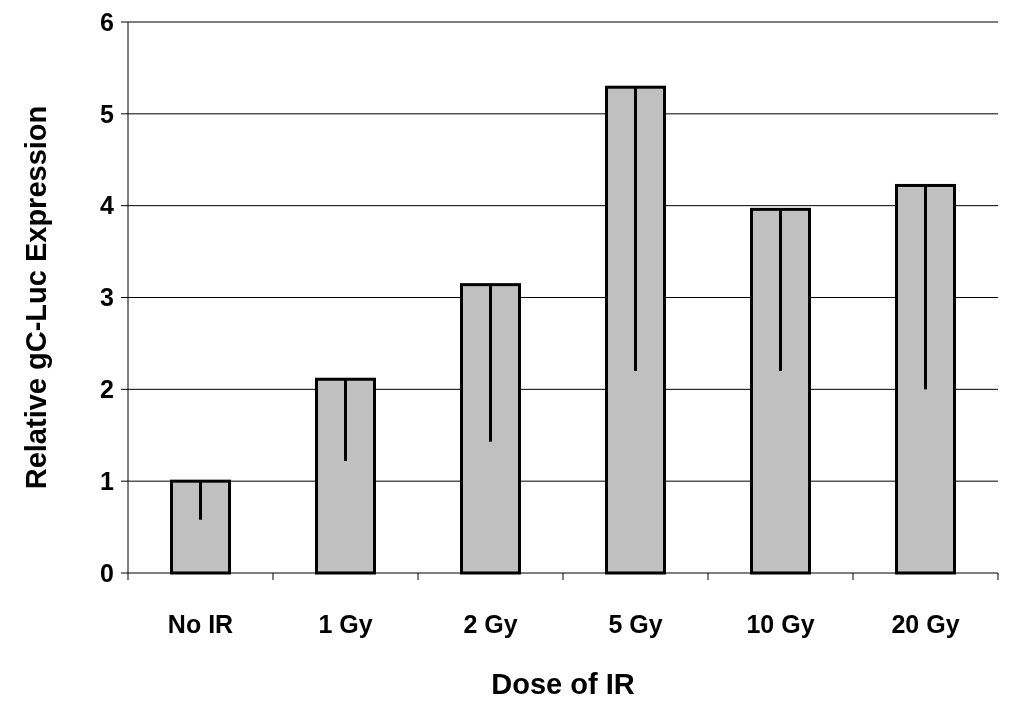 Image resolution: width=1015 pixels, height=716 pixels. I want to click on y-tick-label: 1, so click(107, 480).